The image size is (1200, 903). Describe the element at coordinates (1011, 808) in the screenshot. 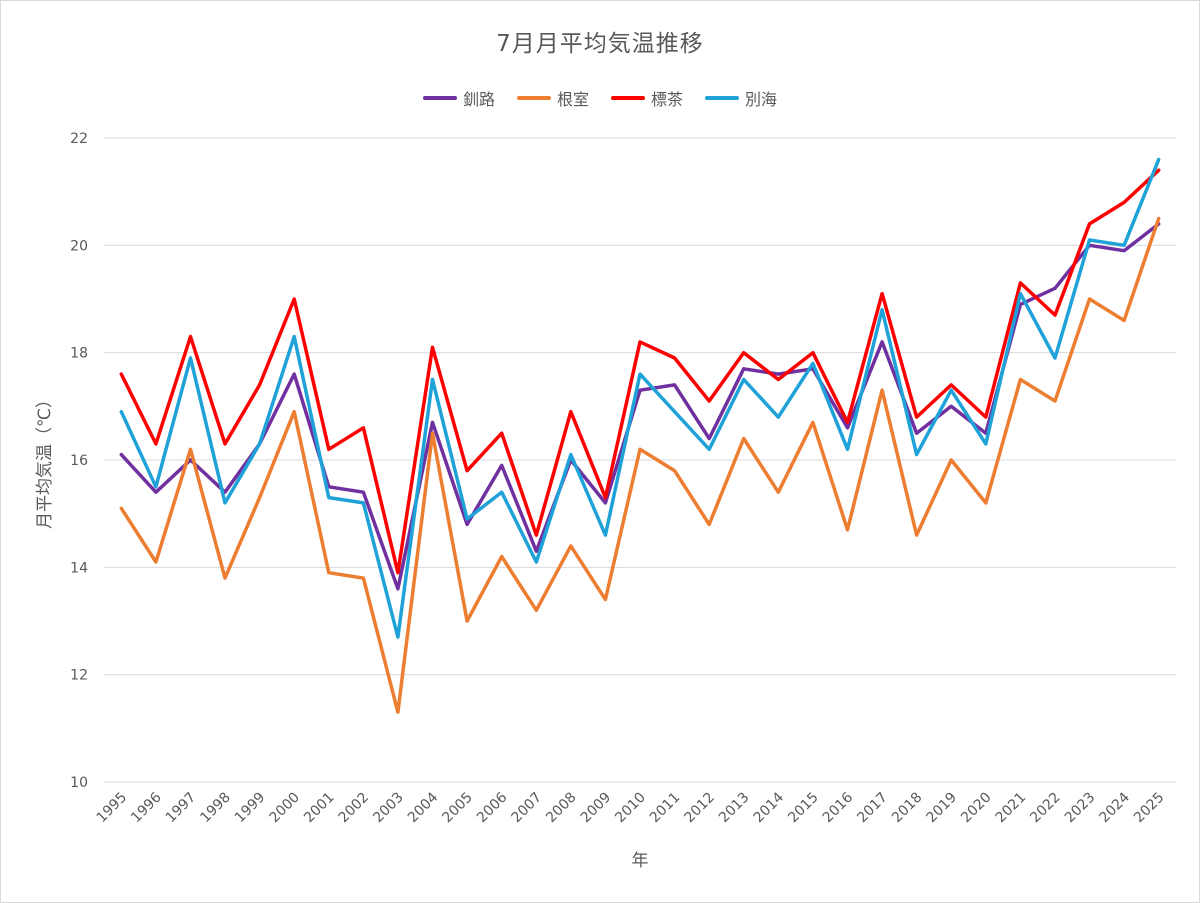

I see `x-tick-label: 2021` at that location.